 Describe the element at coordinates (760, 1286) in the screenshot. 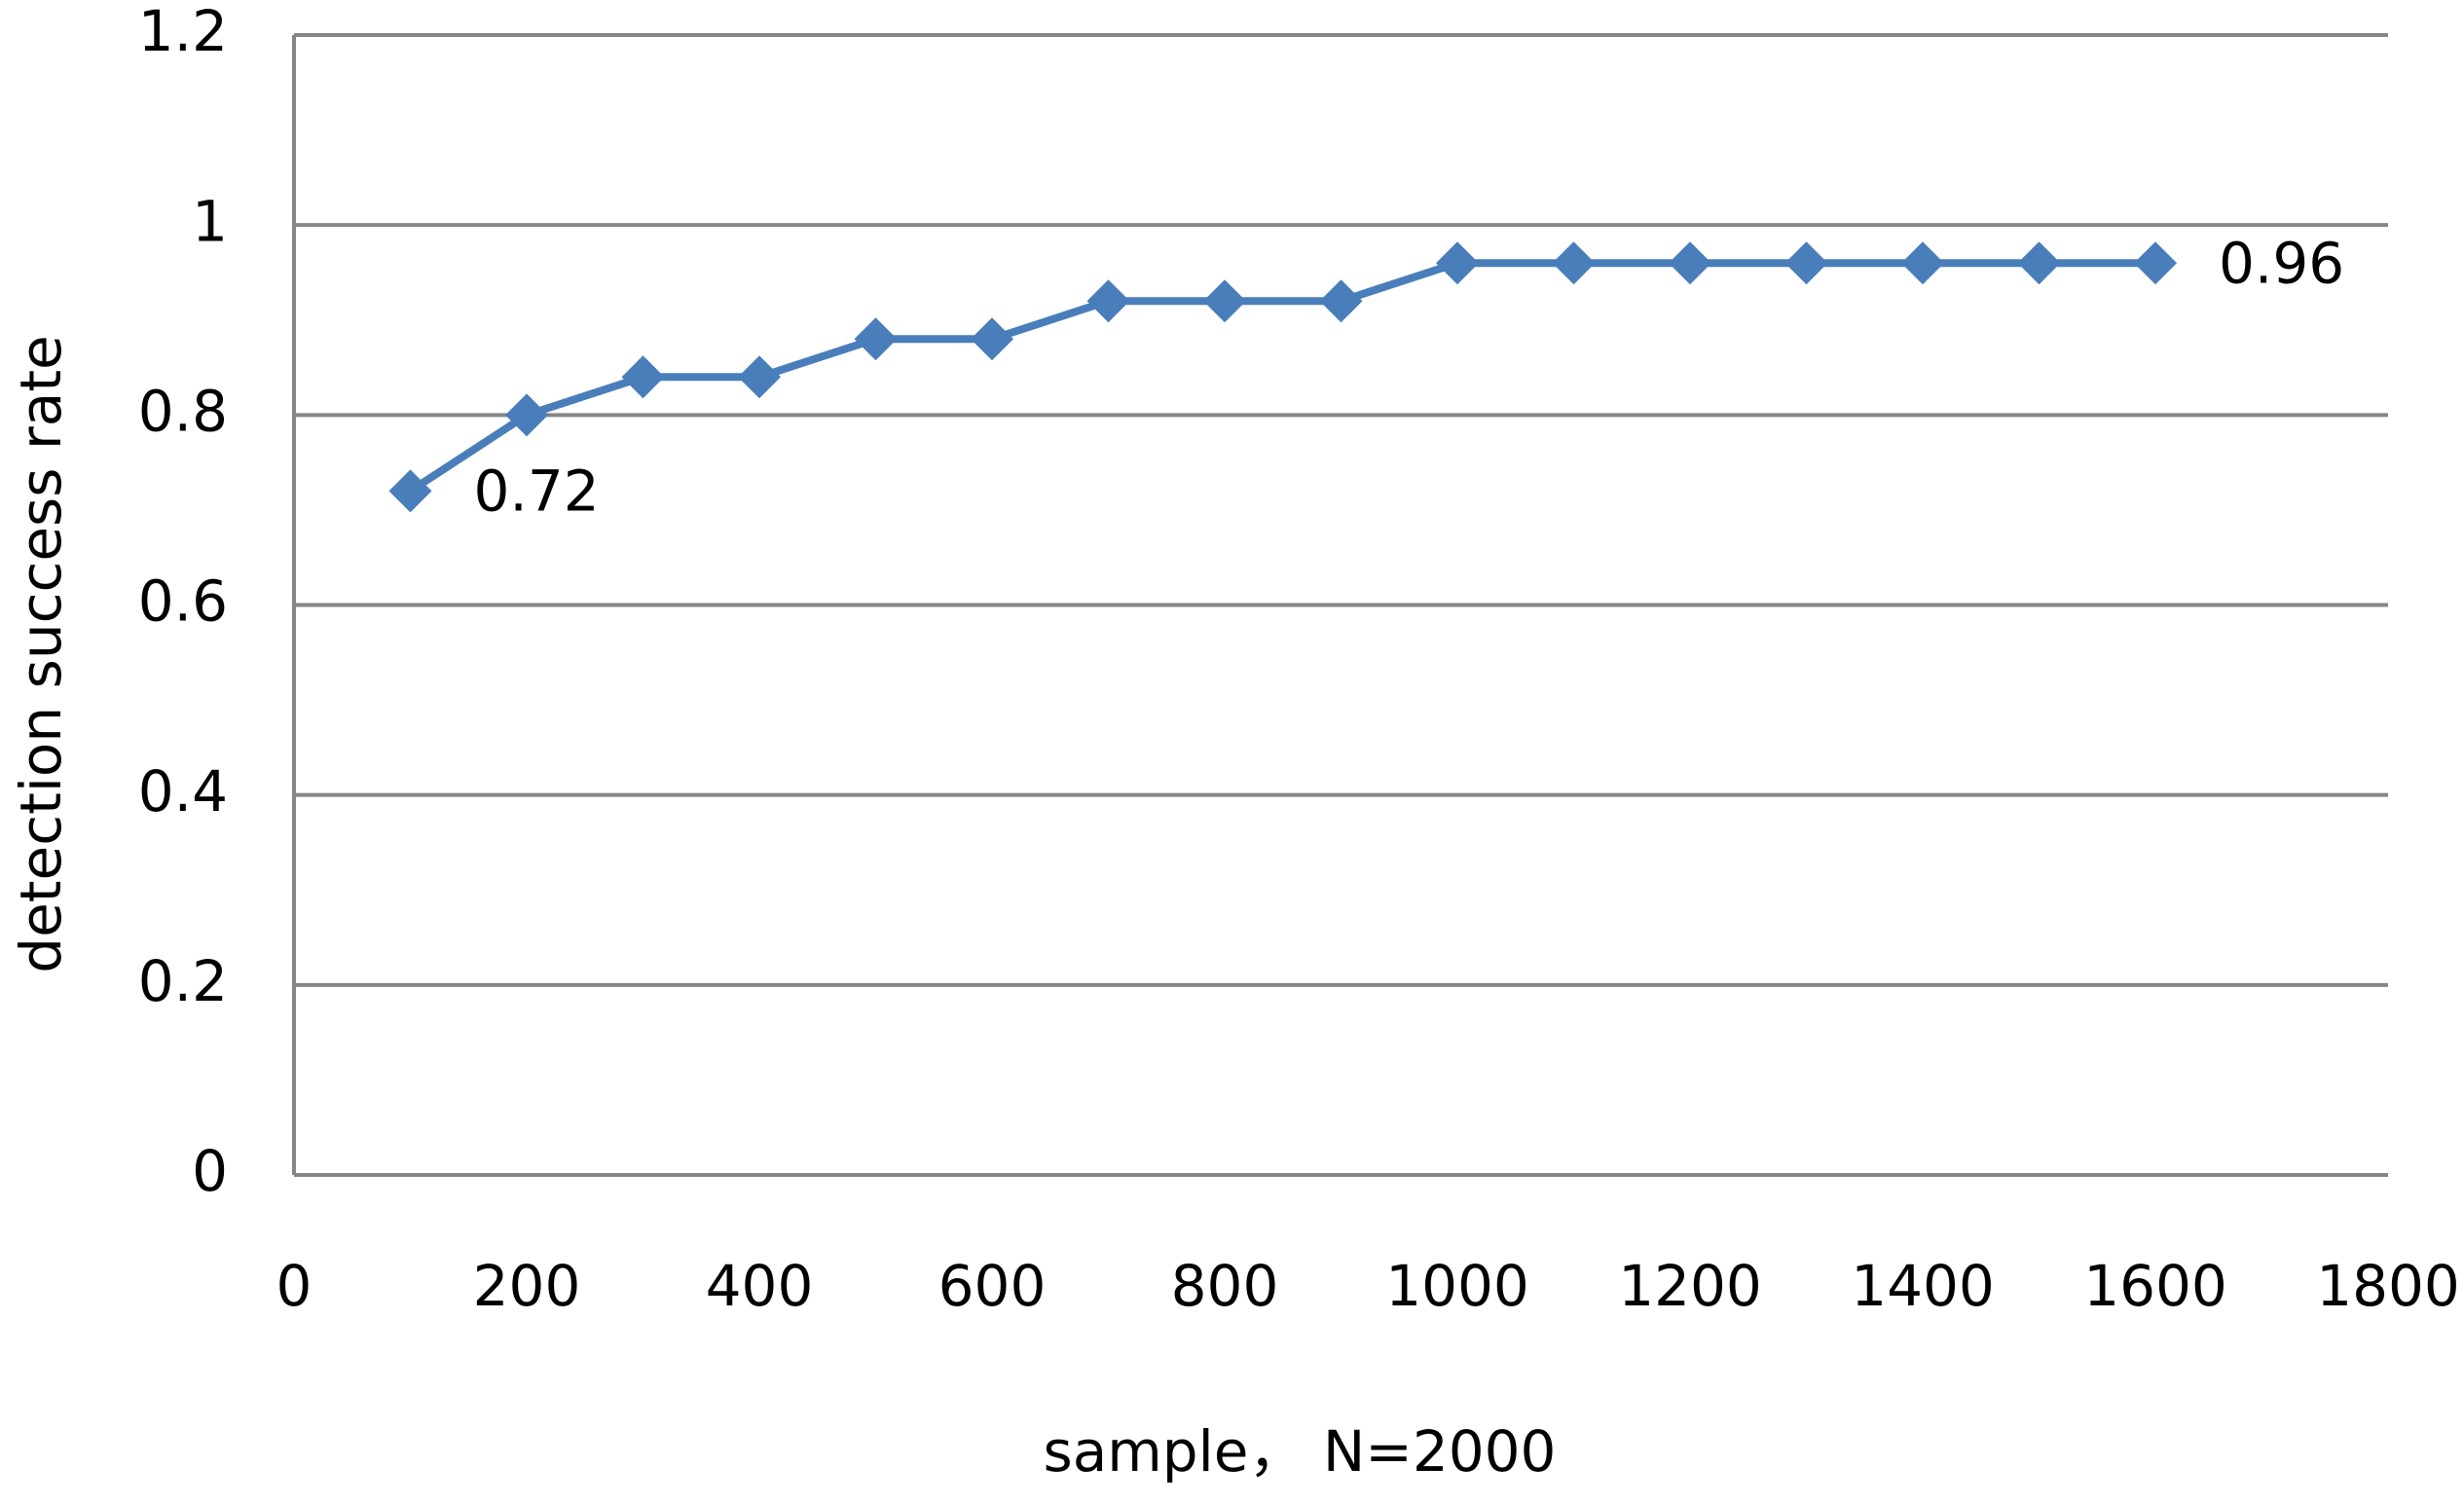

I see `x-tick-label: 400` at that location.